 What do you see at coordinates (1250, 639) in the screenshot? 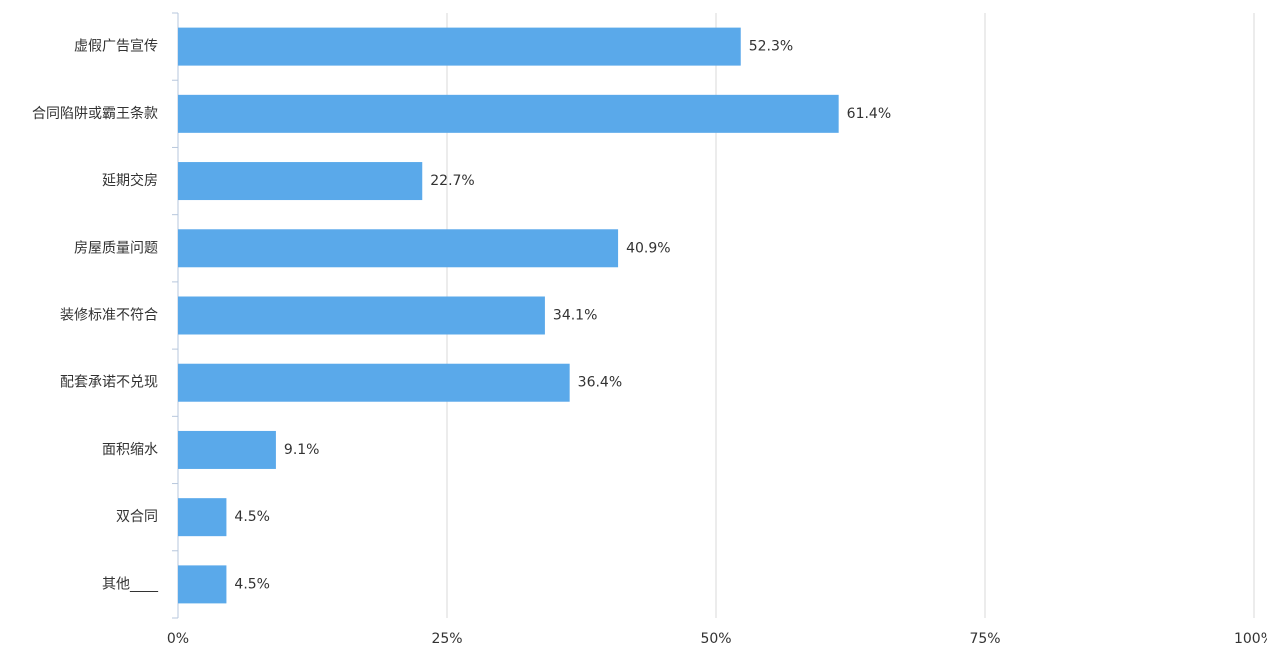
I see `x-tick-label: 100%` at bounding box center [1250, 639].